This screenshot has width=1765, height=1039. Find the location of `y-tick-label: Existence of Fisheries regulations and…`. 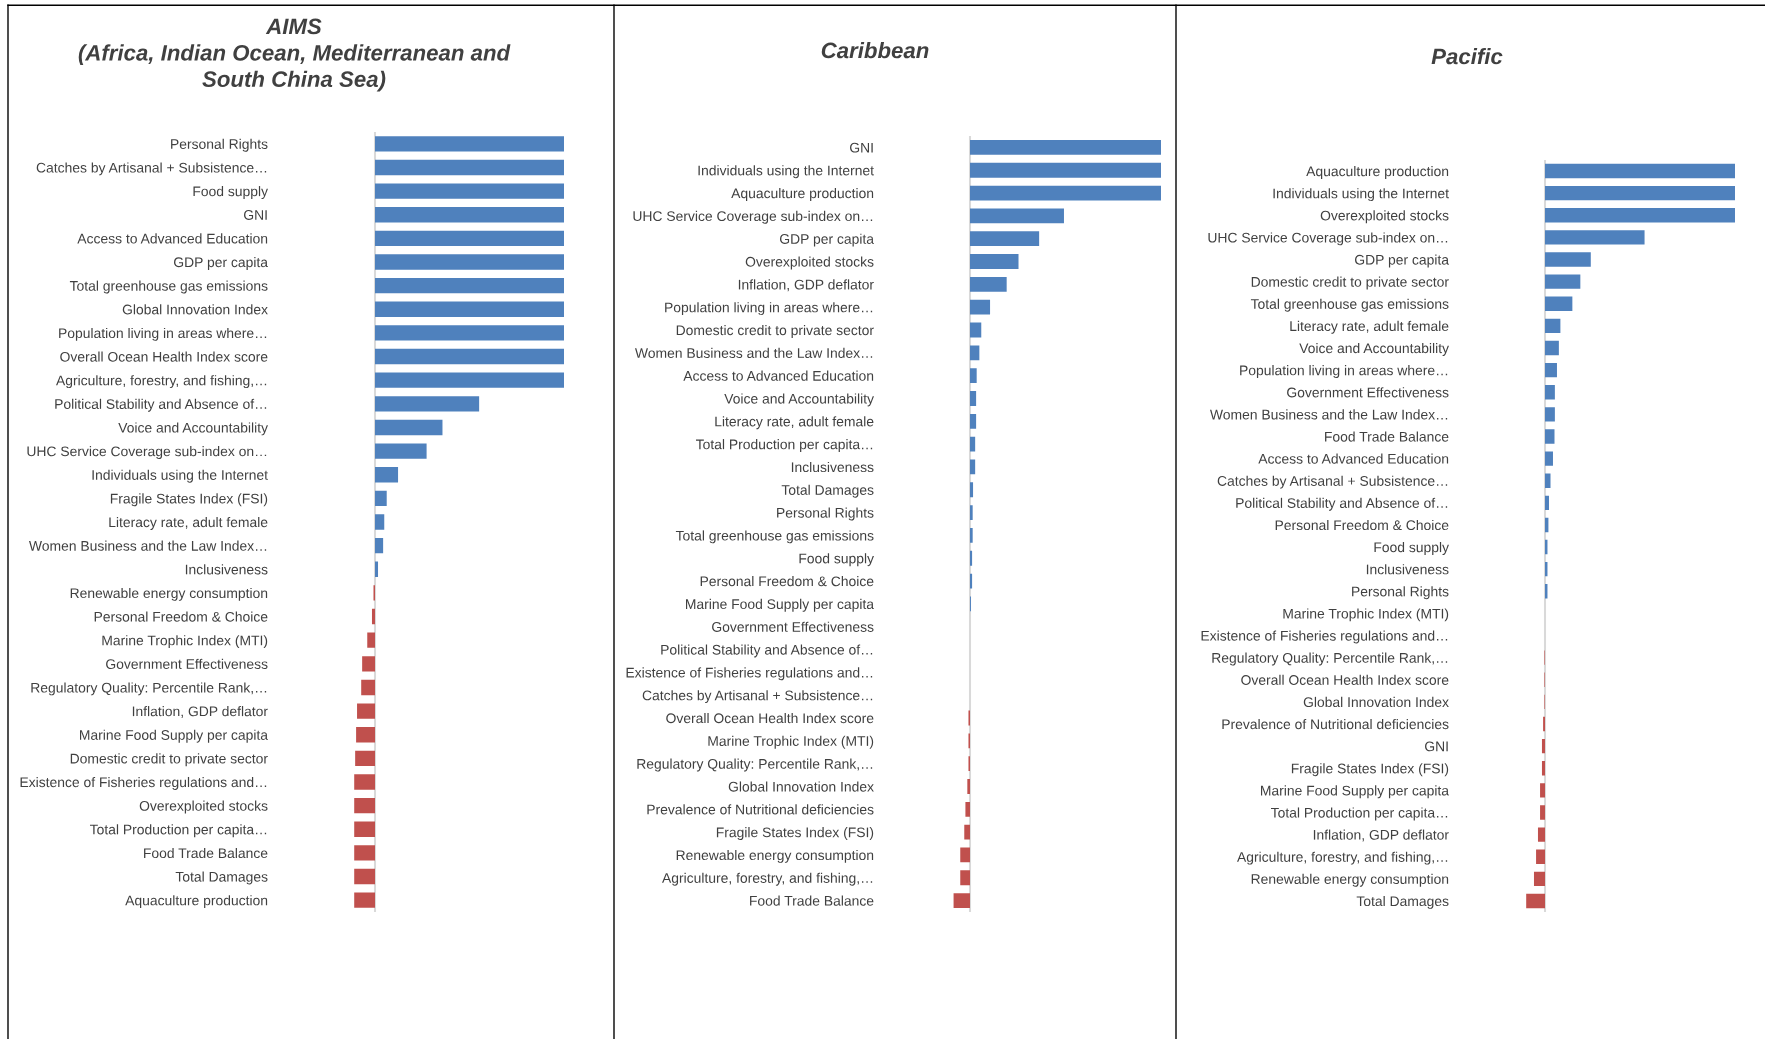

y-tick-label: Existence of Fisheries regulations and… is located at coordinates (1324, 637).